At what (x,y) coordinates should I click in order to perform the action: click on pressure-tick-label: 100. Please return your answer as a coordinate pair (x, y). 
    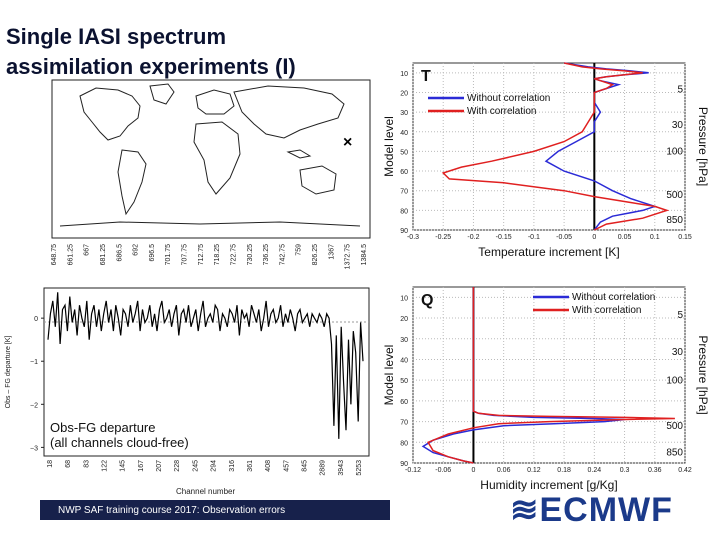
    Looking at the image, I should click on (674, 380).